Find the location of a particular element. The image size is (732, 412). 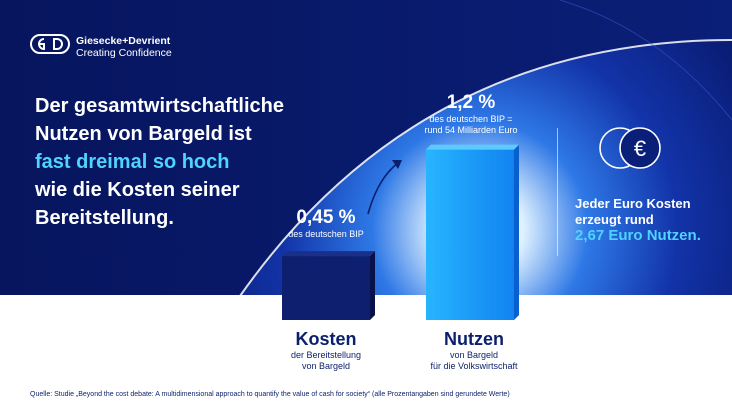

brand-tagline: Creating Confidence is located at coordinates (124, 53).